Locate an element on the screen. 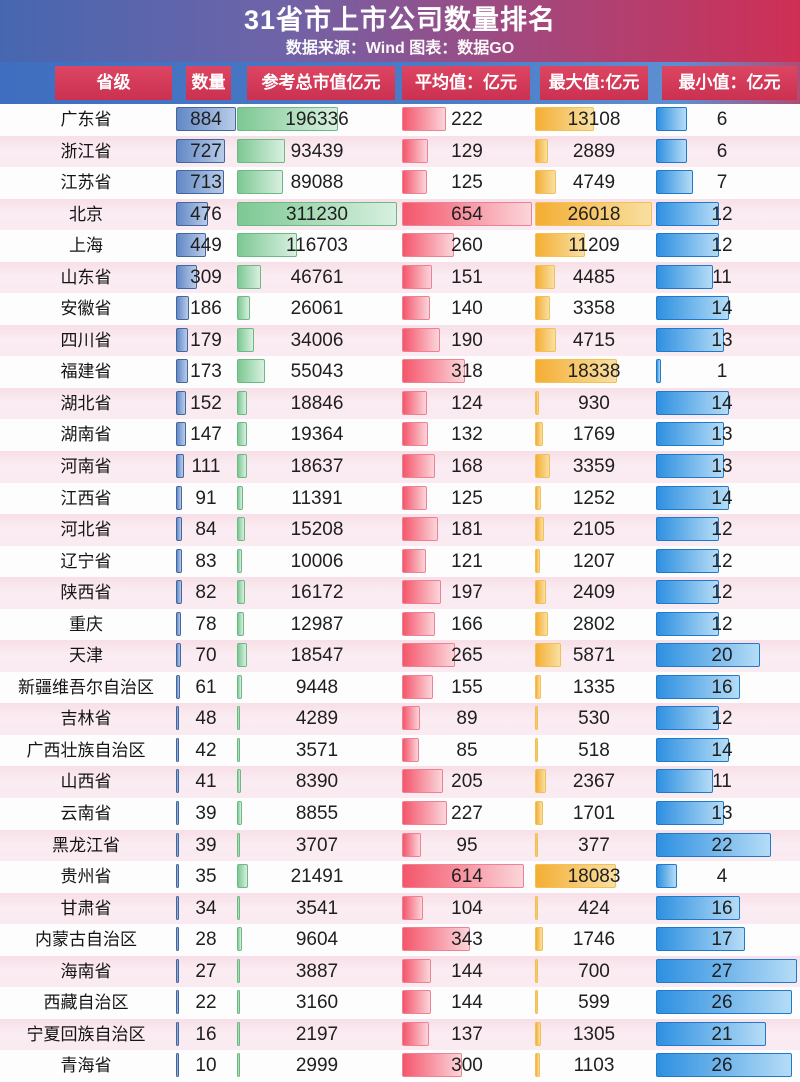 Image resolution: width=800 pixels, height=1082 pixels. count-cell: 179 is located at coordinates (206, 341).